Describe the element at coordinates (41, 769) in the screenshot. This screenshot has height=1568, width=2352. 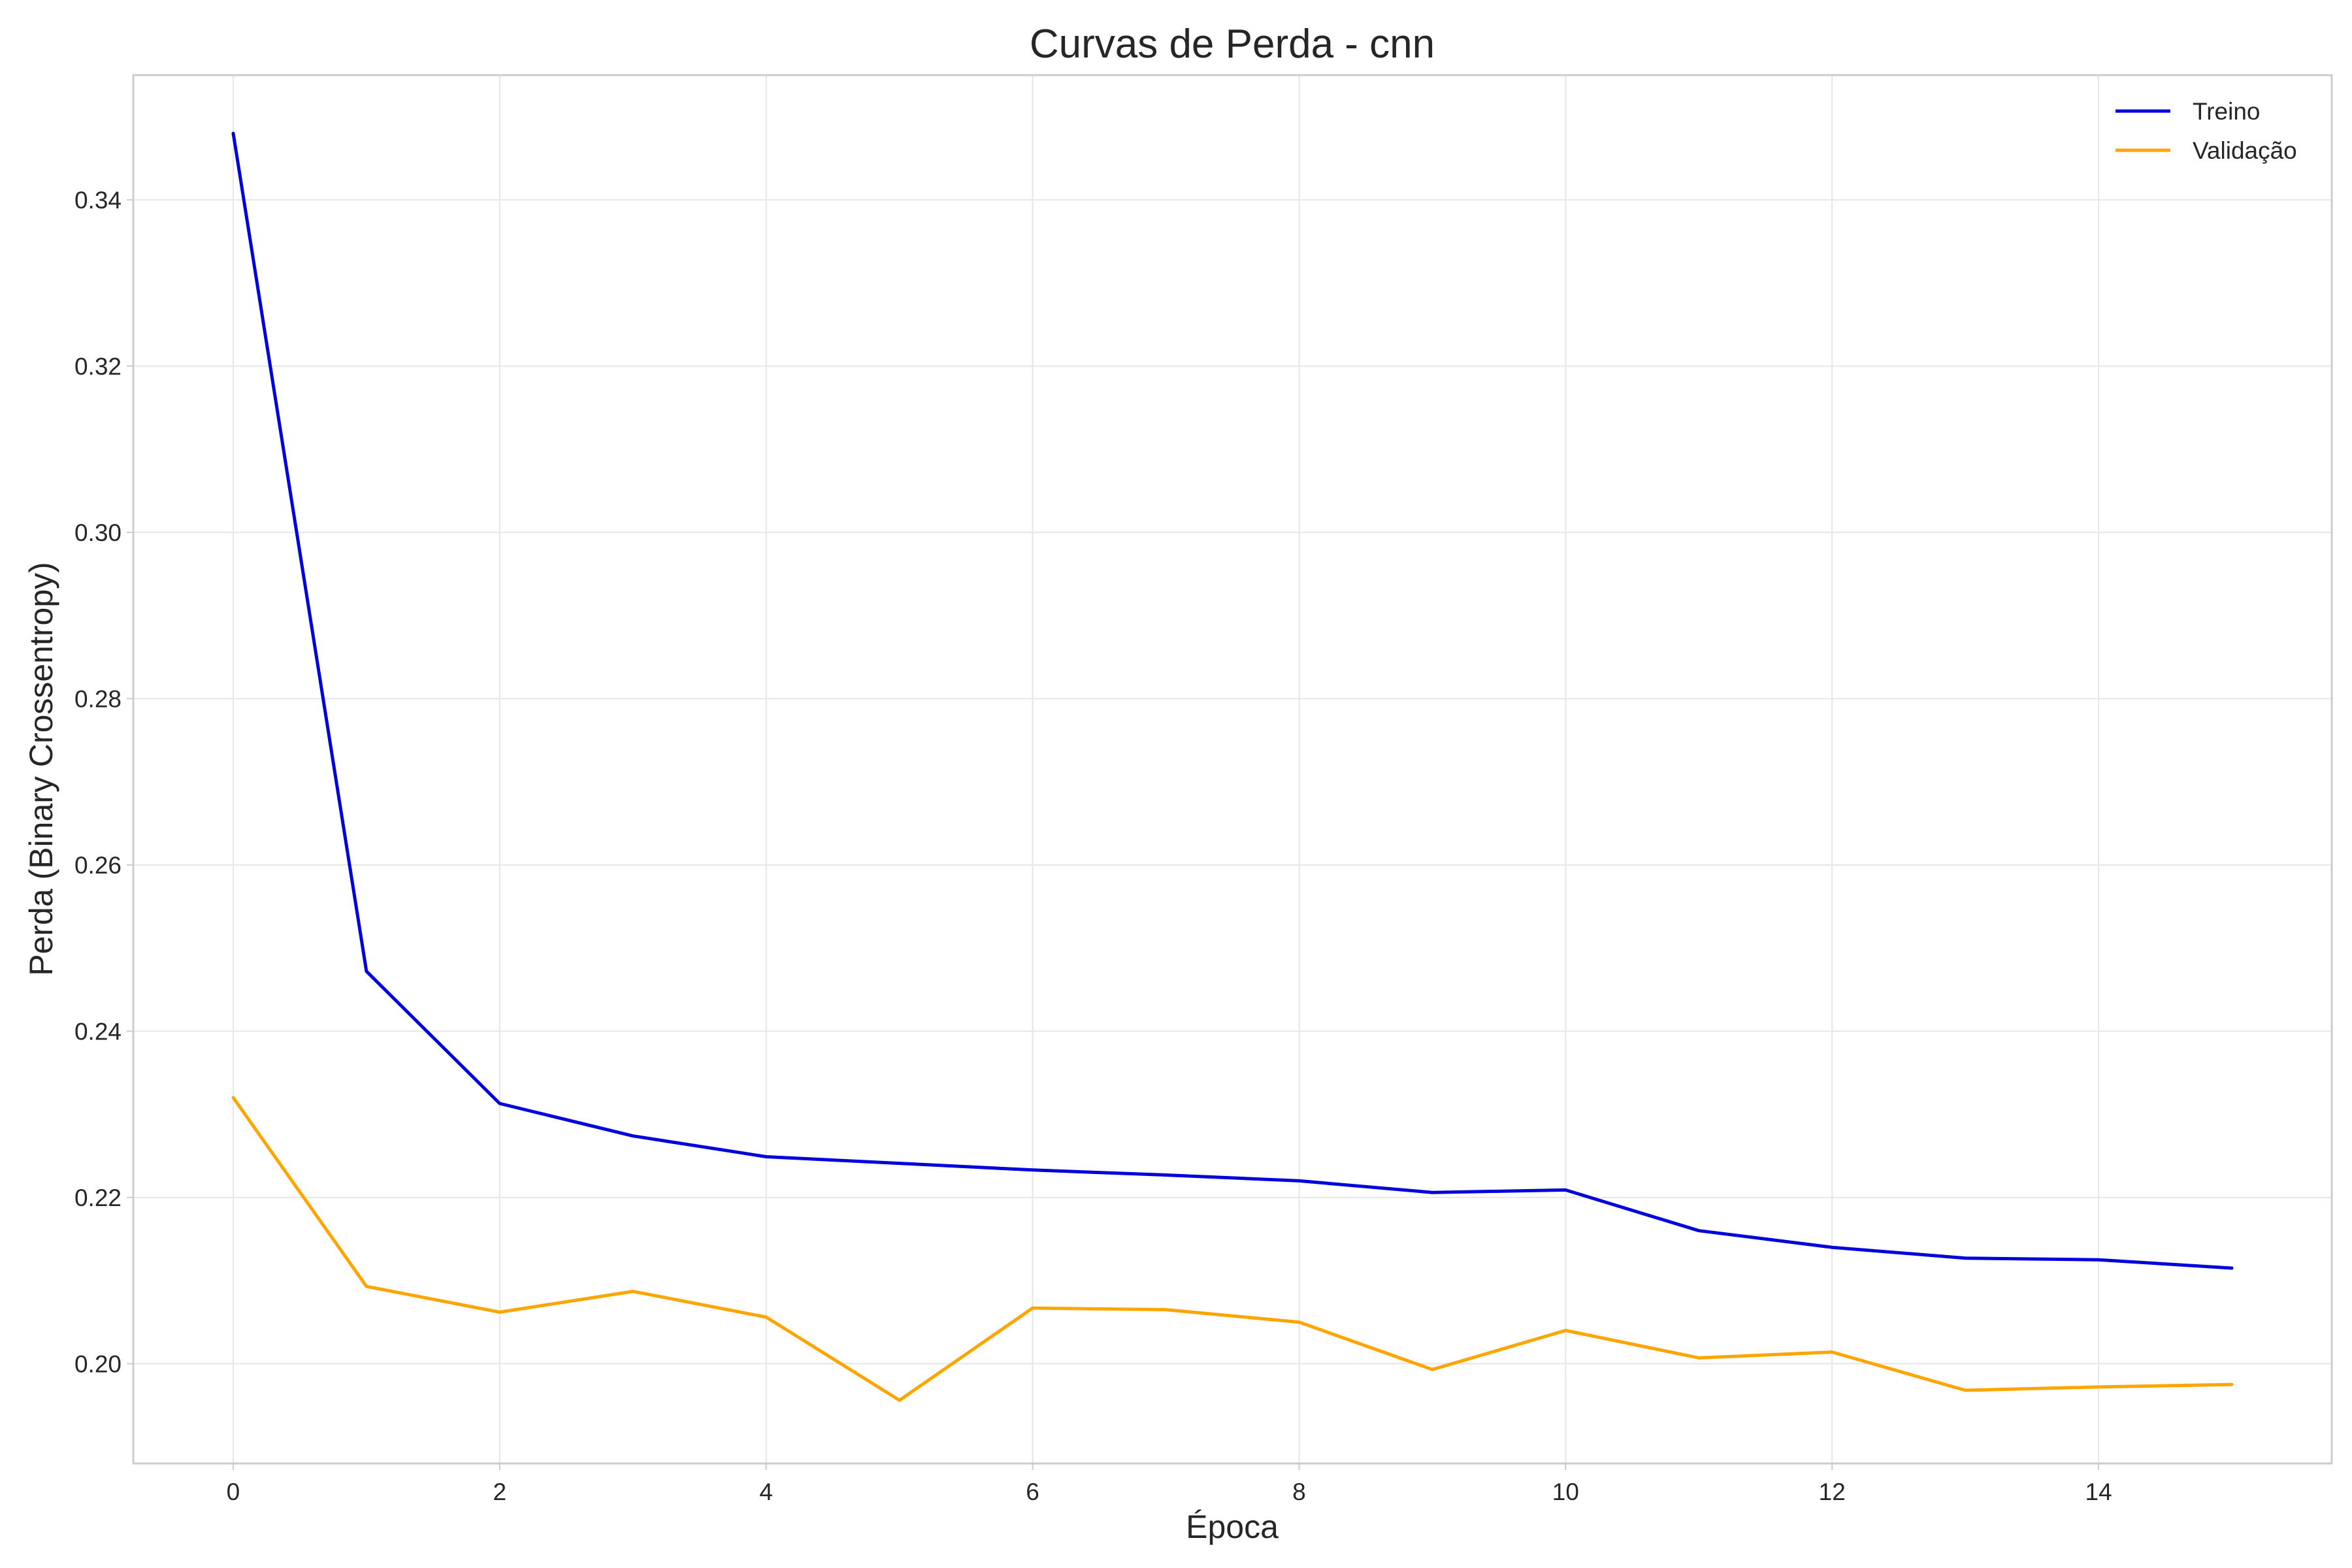
I see `y-axis-label: Perda (Binary Crossentropy)` at that location.